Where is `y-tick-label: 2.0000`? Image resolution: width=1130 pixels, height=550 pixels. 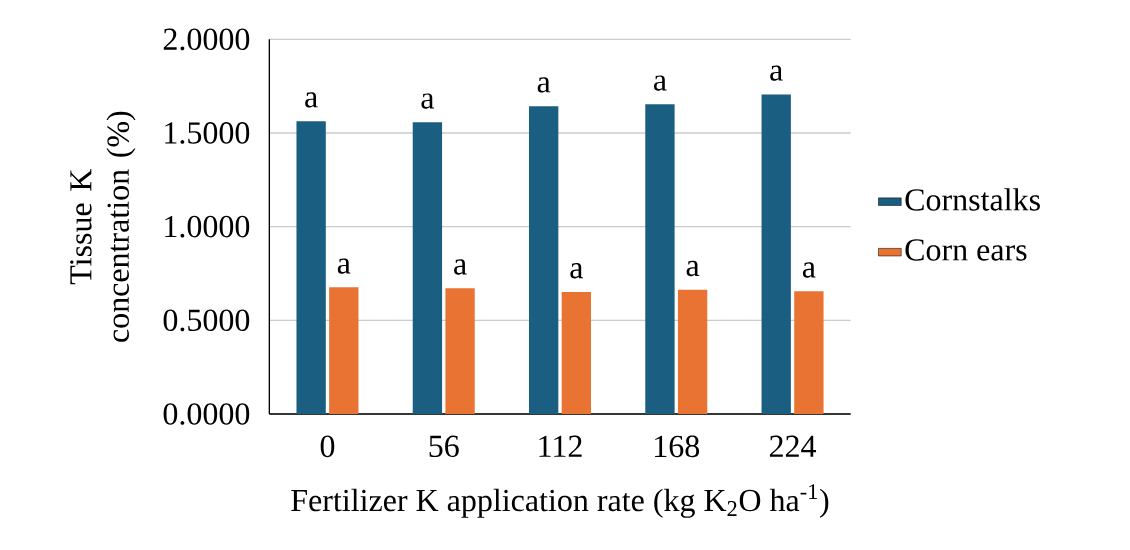 y-tick-label: 2.0000 is located at coordinates (206, 39).